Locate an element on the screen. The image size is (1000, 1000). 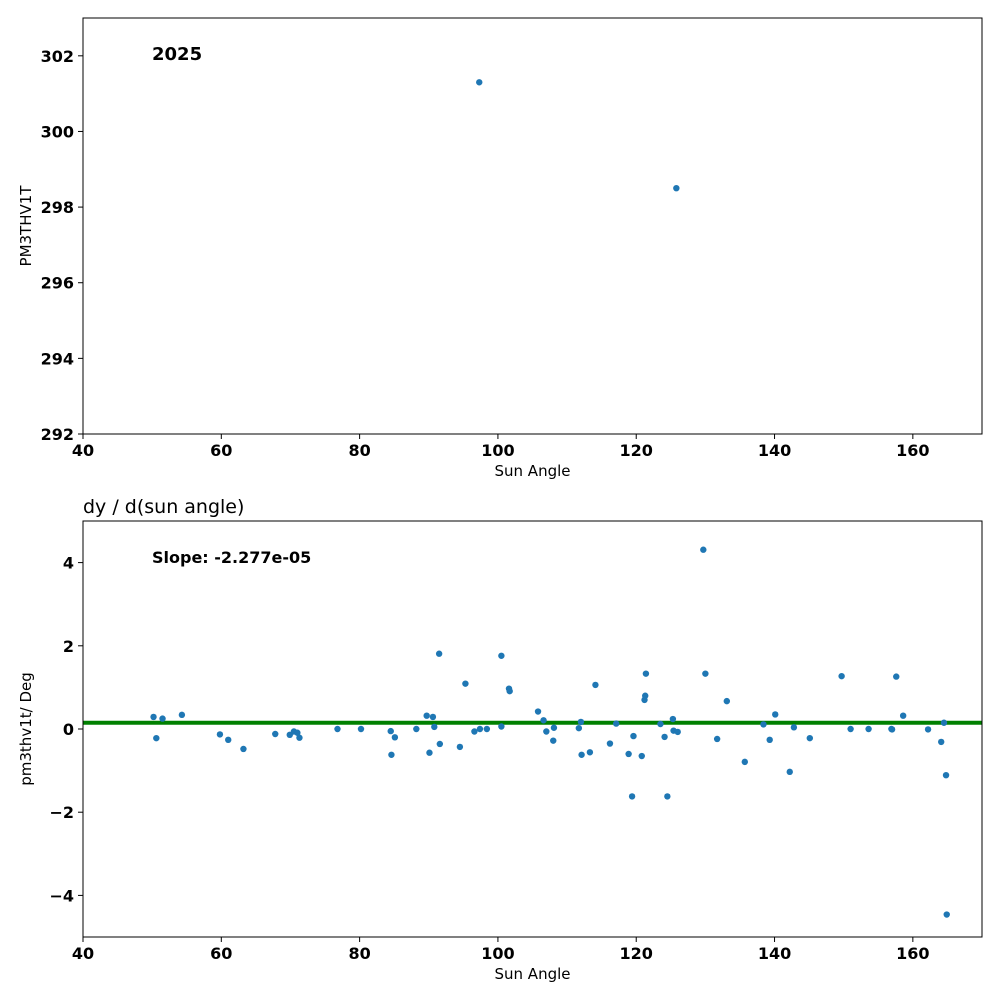
y-tick-label: 296 is located at coordinates (57, 283).